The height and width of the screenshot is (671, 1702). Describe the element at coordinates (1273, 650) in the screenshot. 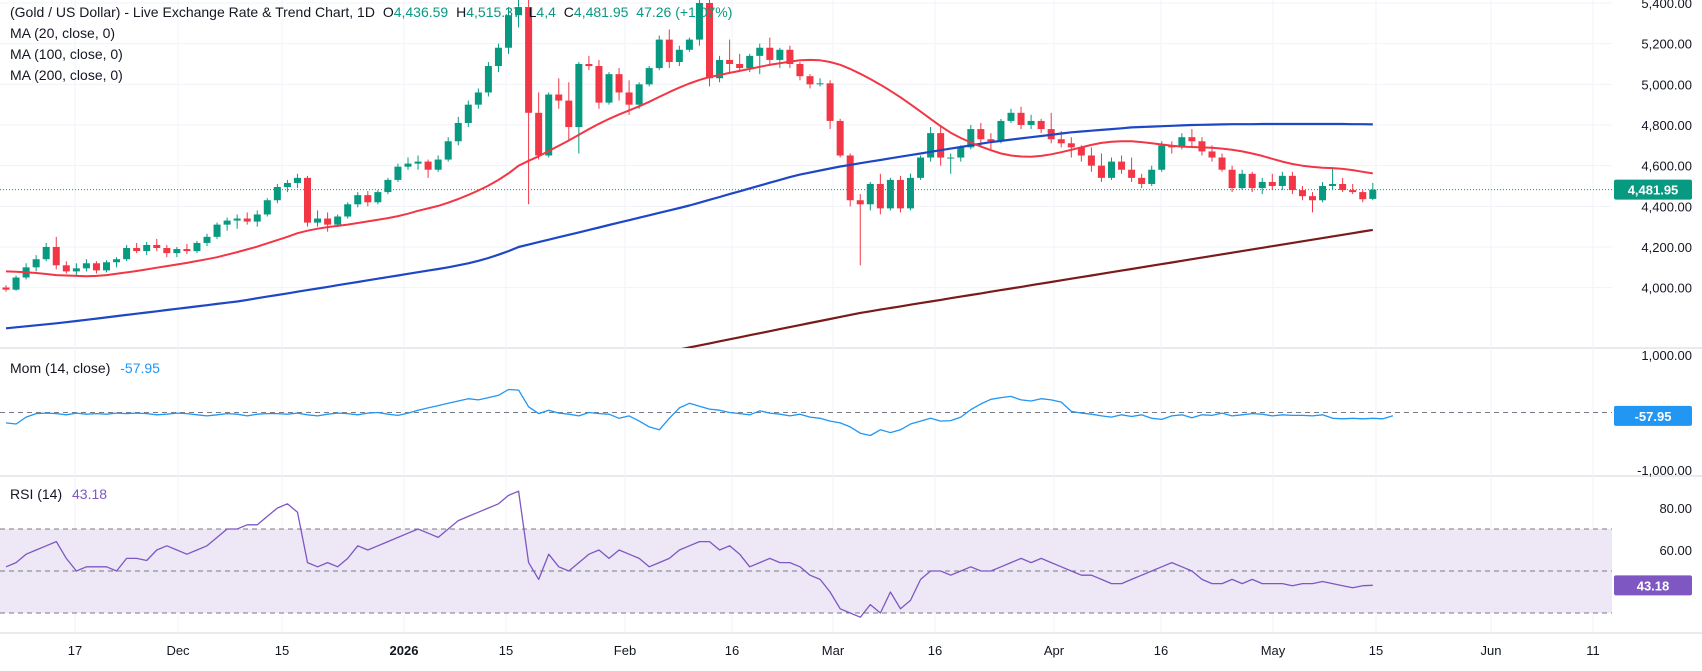

I see `time-tick-label: May` at that location.